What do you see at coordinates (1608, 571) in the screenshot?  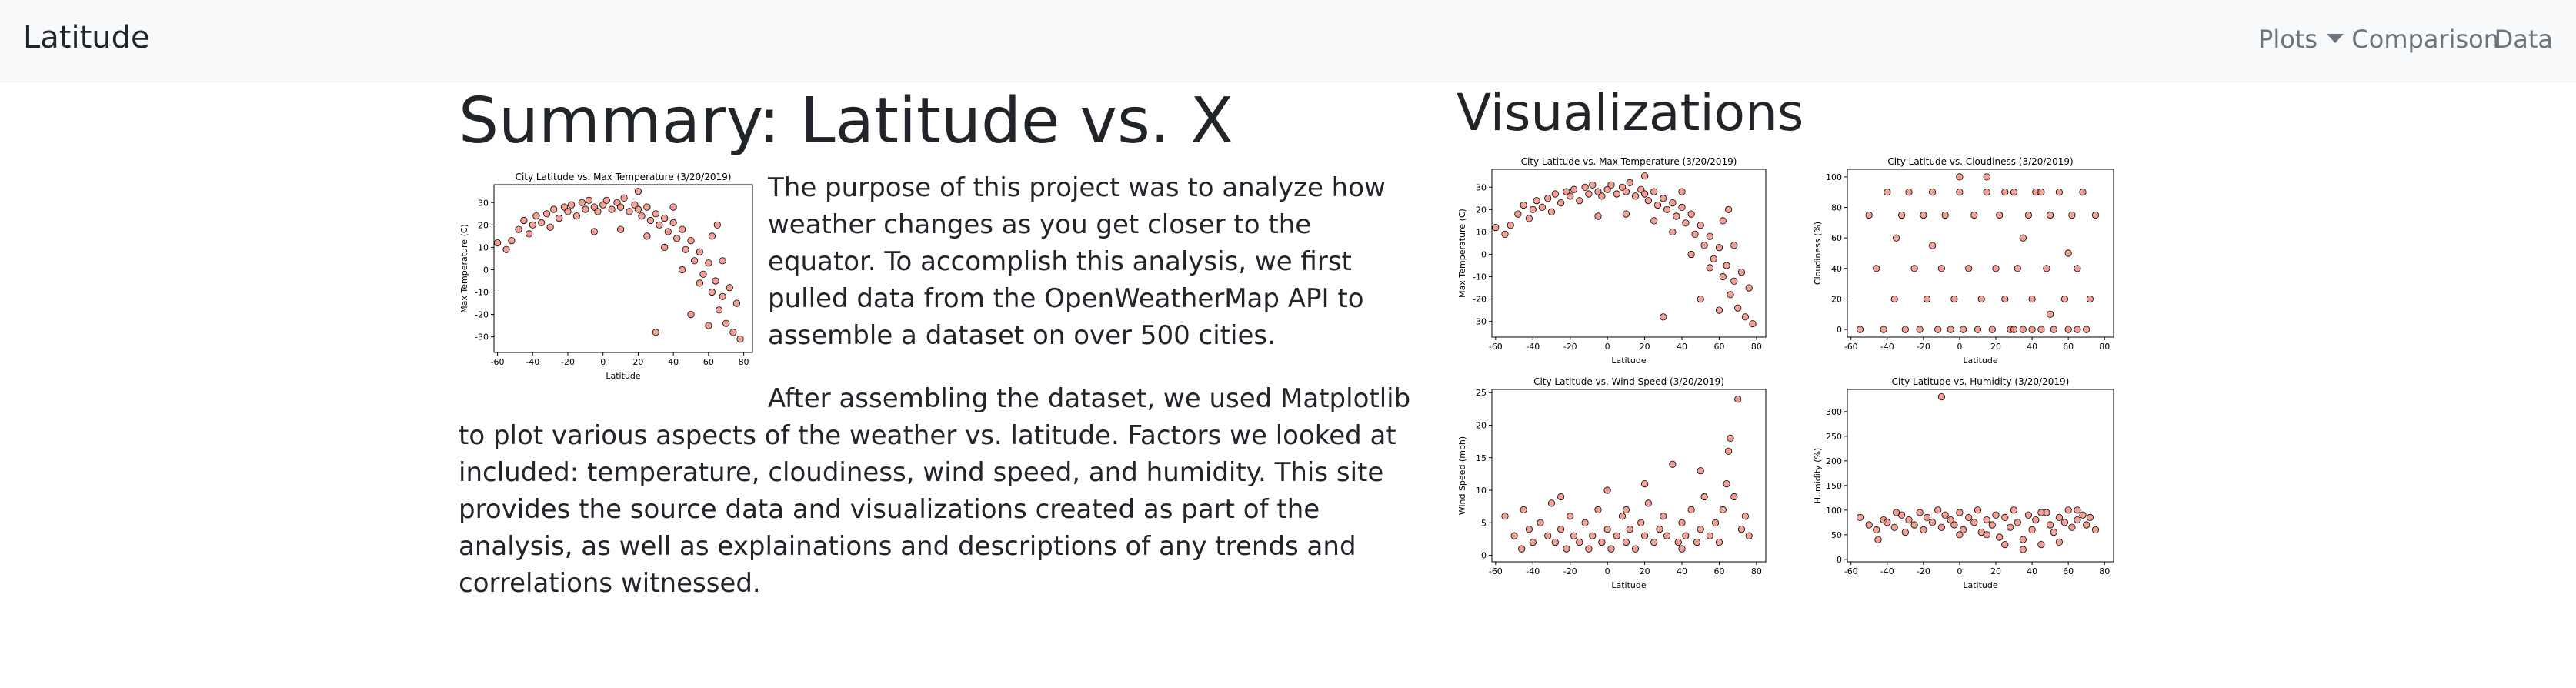 I see `x-tick-label: 0` at bounding box center [1608, 571].